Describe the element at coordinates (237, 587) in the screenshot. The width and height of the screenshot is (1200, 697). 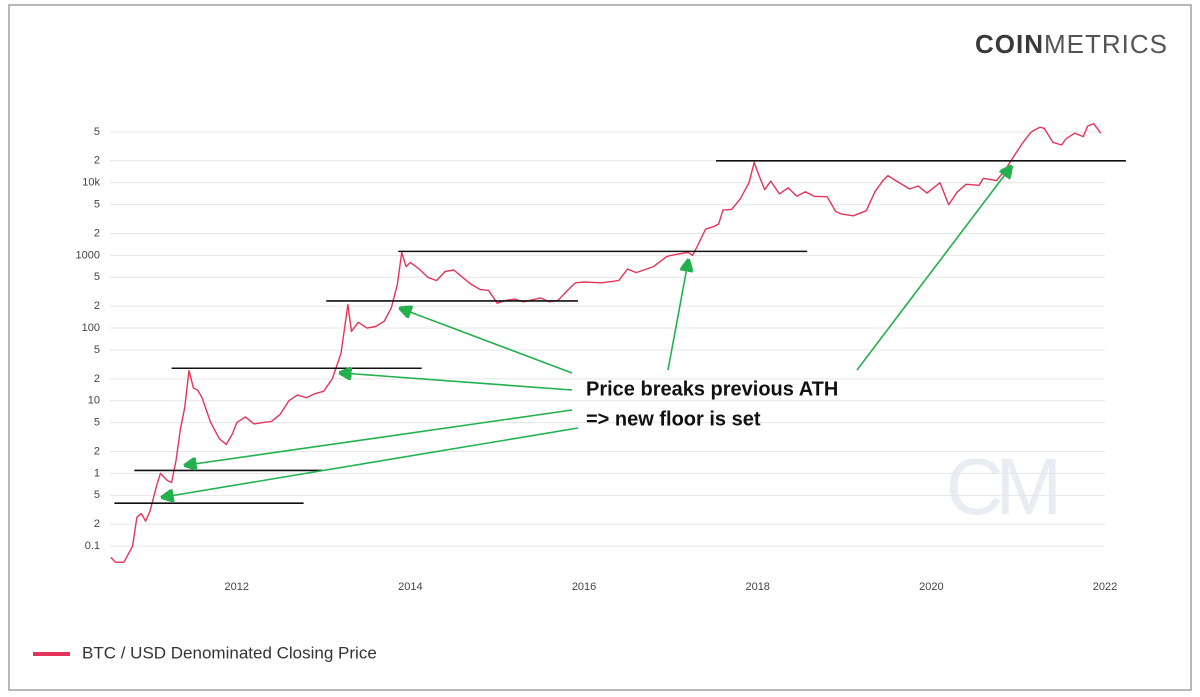
I see `x-tick-label: 2012` at that location.